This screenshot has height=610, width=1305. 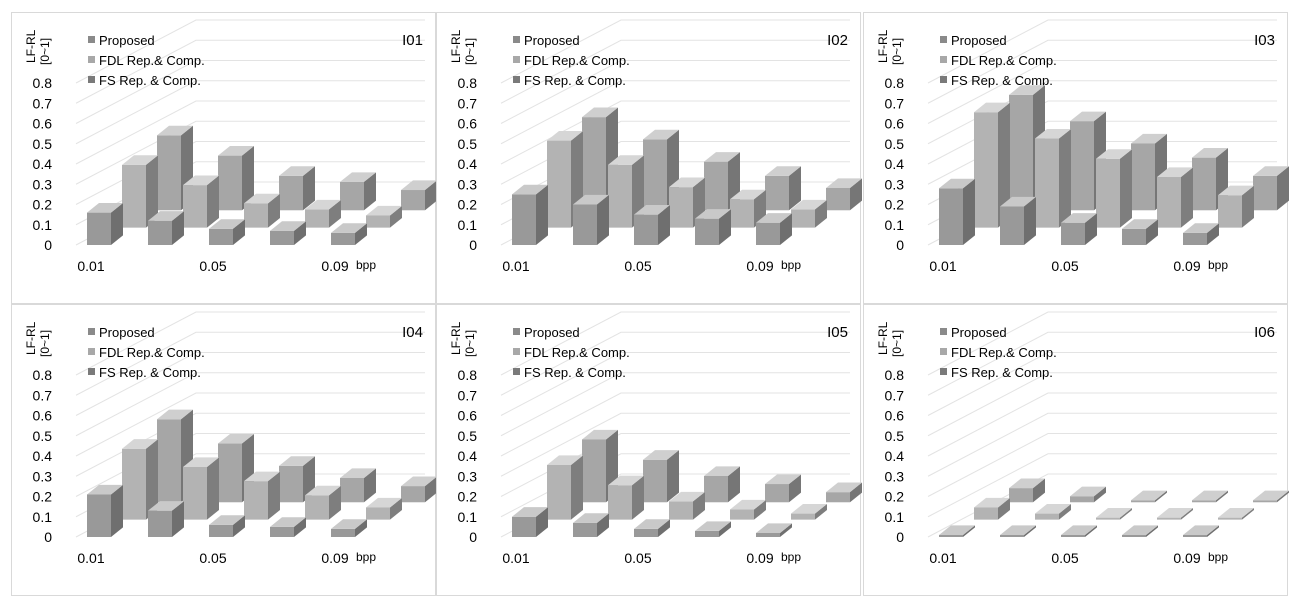 I want to click on chart-title: I05, so click(x=837, y=332).